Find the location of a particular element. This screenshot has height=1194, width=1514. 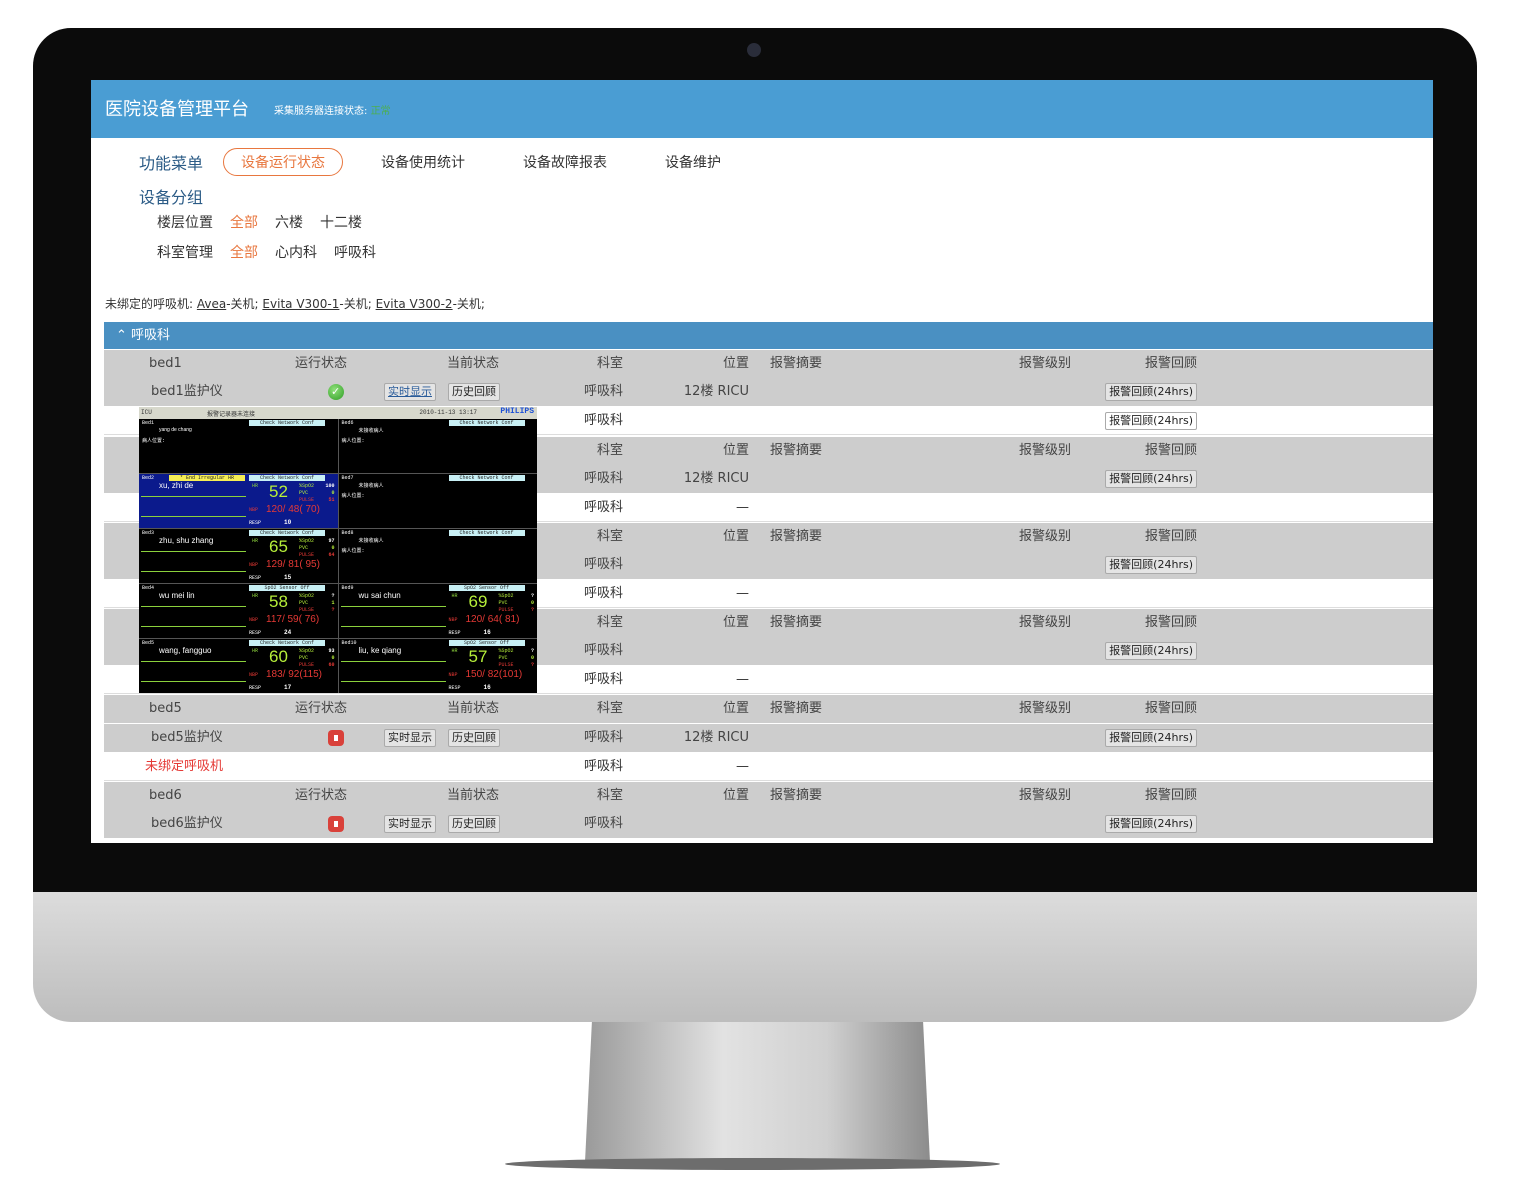

section-title: 呼吸科 is located at coordinates (151, 335).